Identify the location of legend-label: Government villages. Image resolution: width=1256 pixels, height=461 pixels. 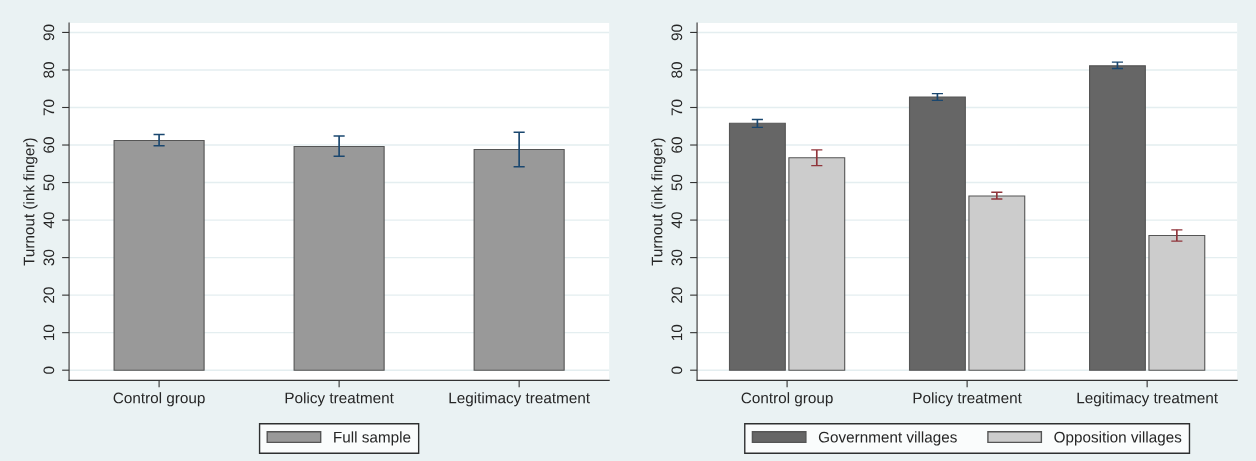
(887, 438).